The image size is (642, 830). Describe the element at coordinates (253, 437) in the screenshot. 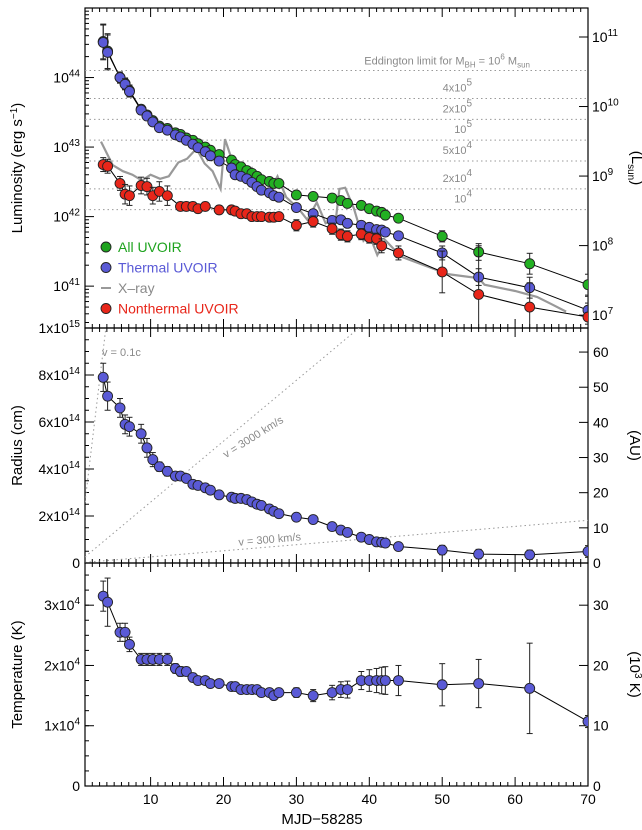

I see `velocity-label: v = 3000 km/s` at that location.